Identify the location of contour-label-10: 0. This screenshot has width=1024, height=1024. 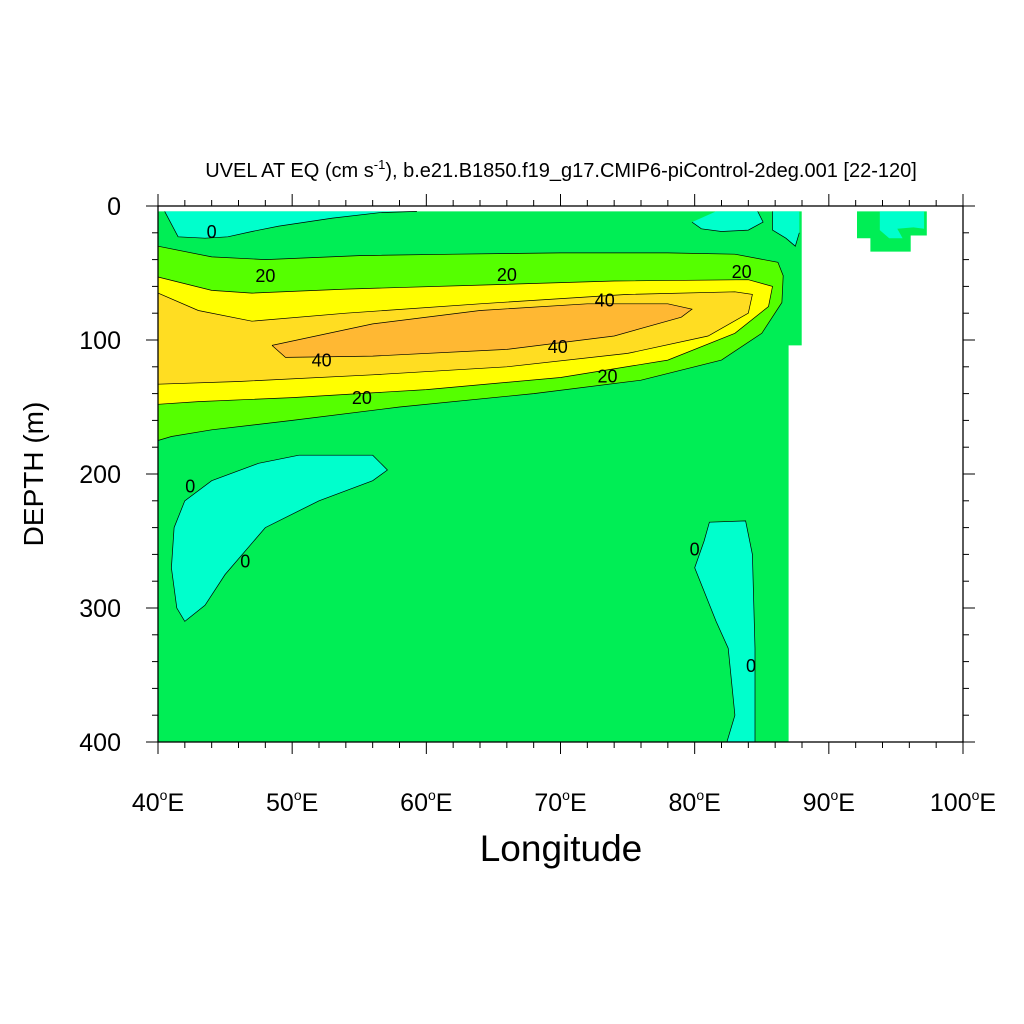
(245, 562).